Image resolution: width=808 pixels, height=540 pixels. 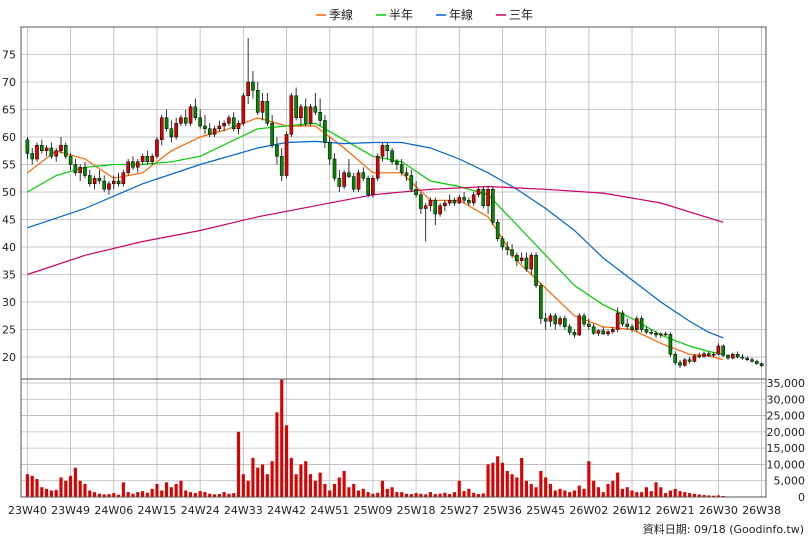 What do you see at coordinates (243, 510) in the screenshot?
I see `x-tick-label: 24W33` at bounding box center [243, 510].